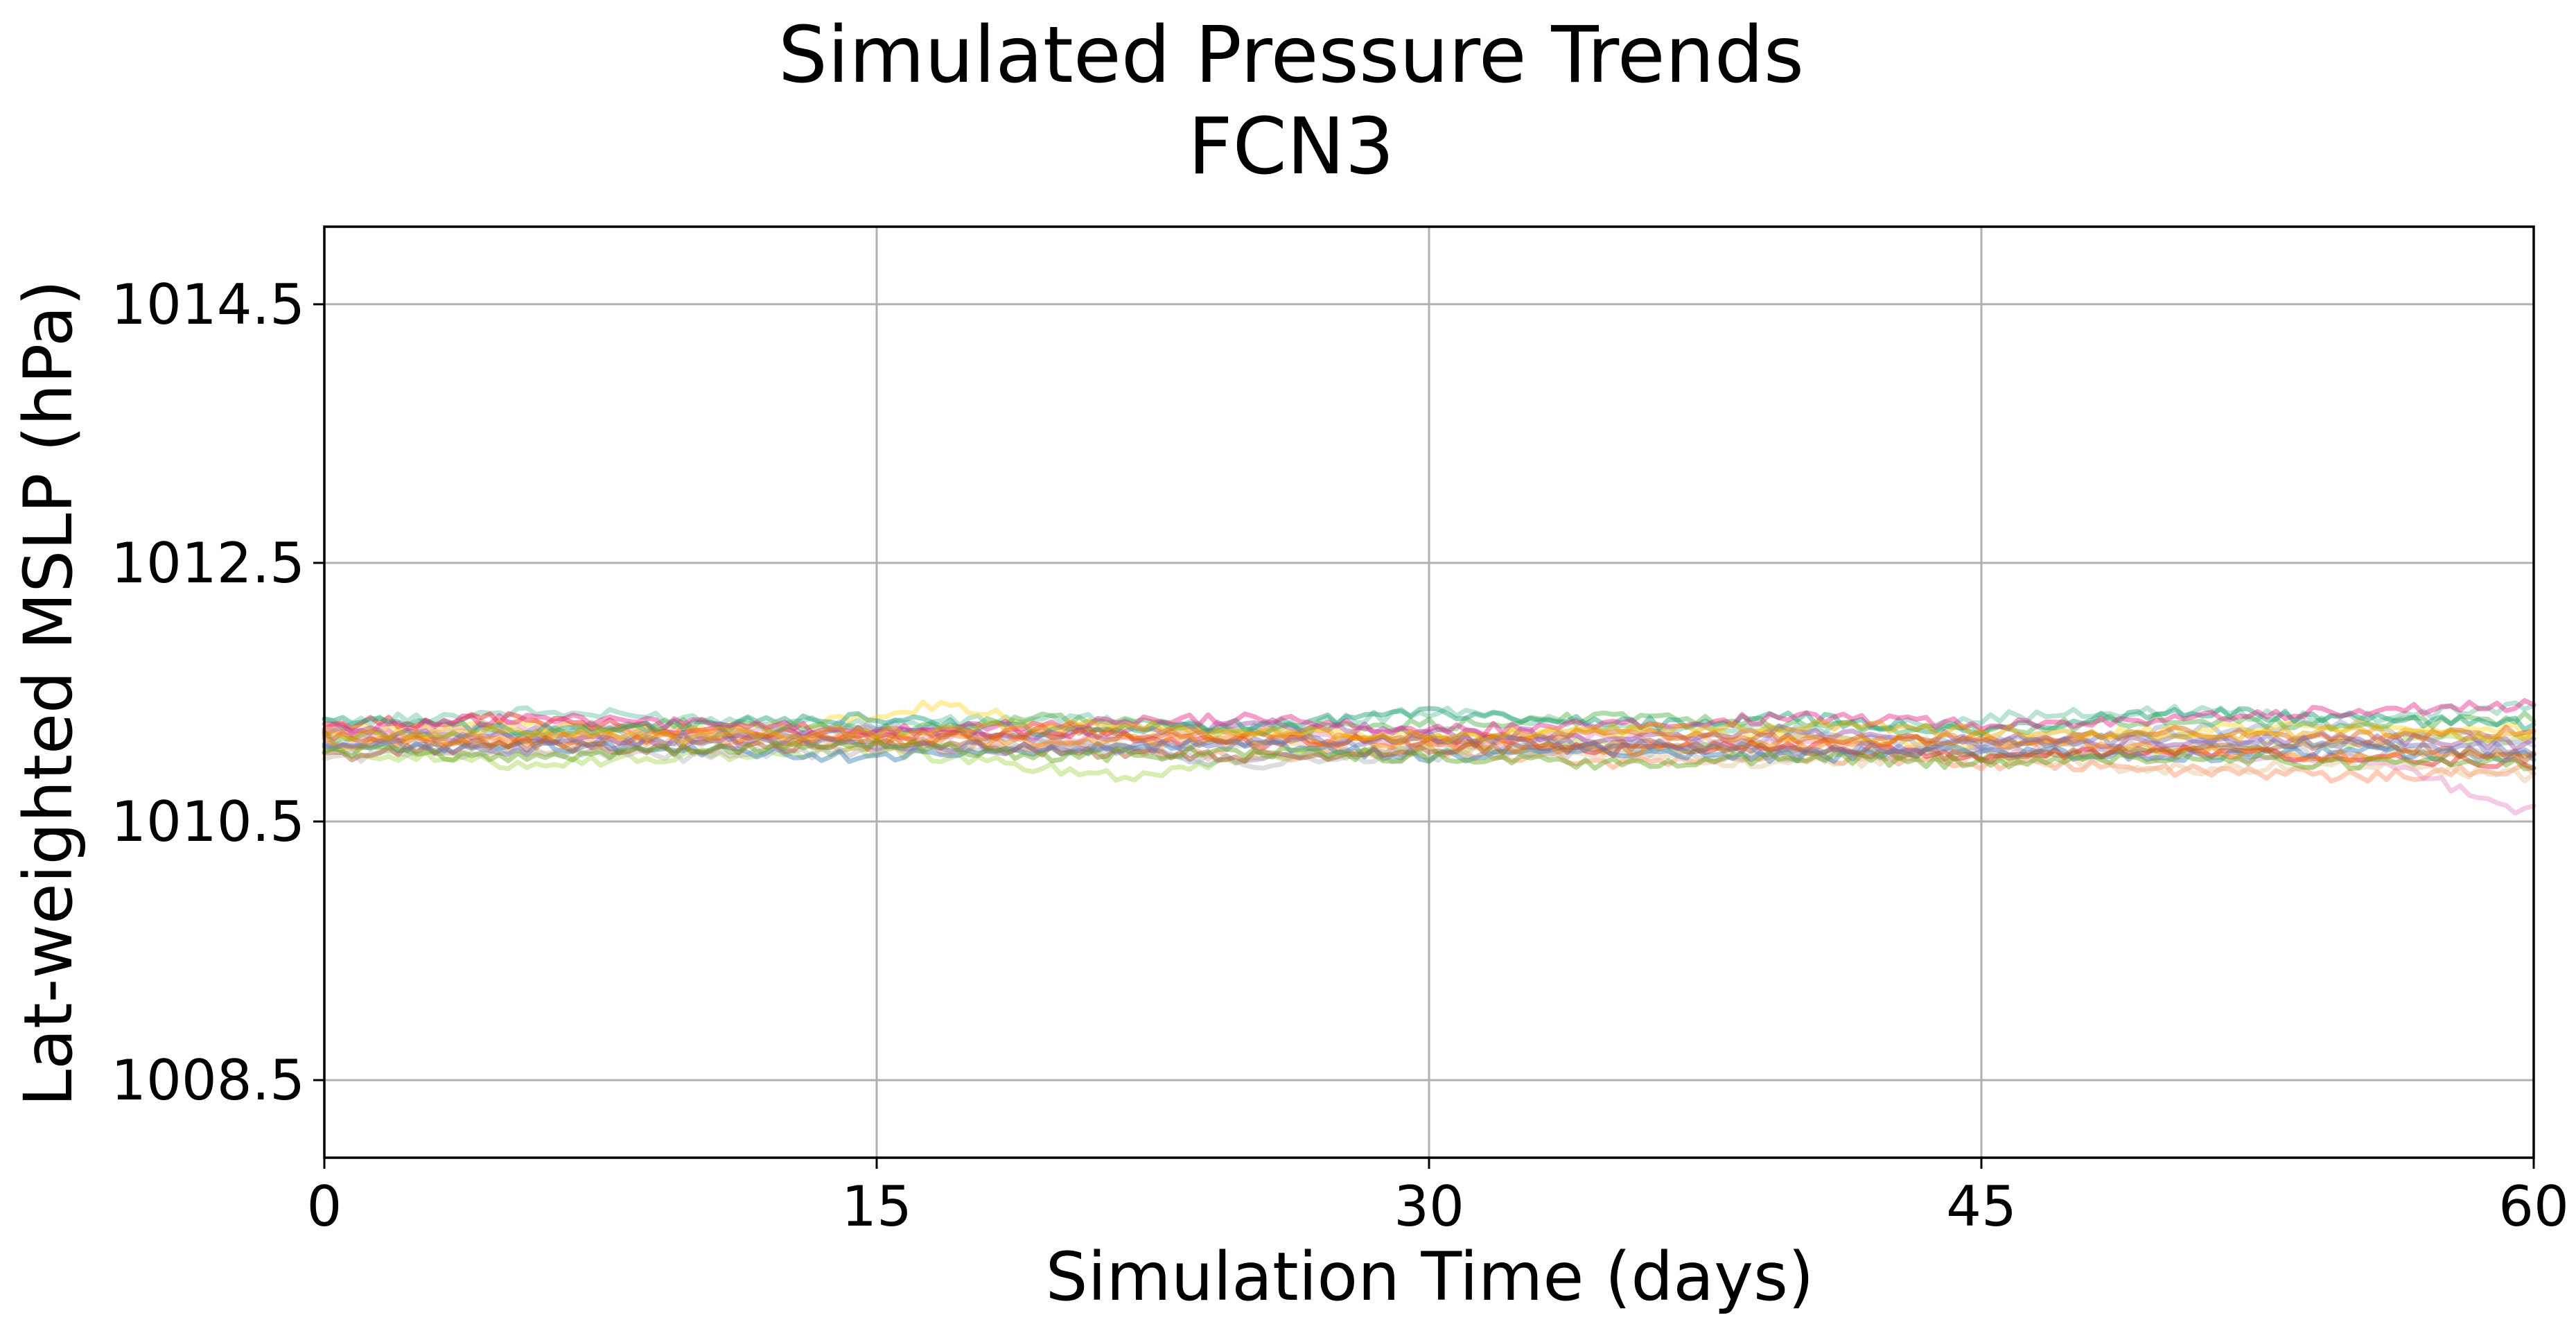 This screenshot has height=1331, width=2576. I want to click on x-axis-label: Simulation Time (days), so click(1430, 1277).